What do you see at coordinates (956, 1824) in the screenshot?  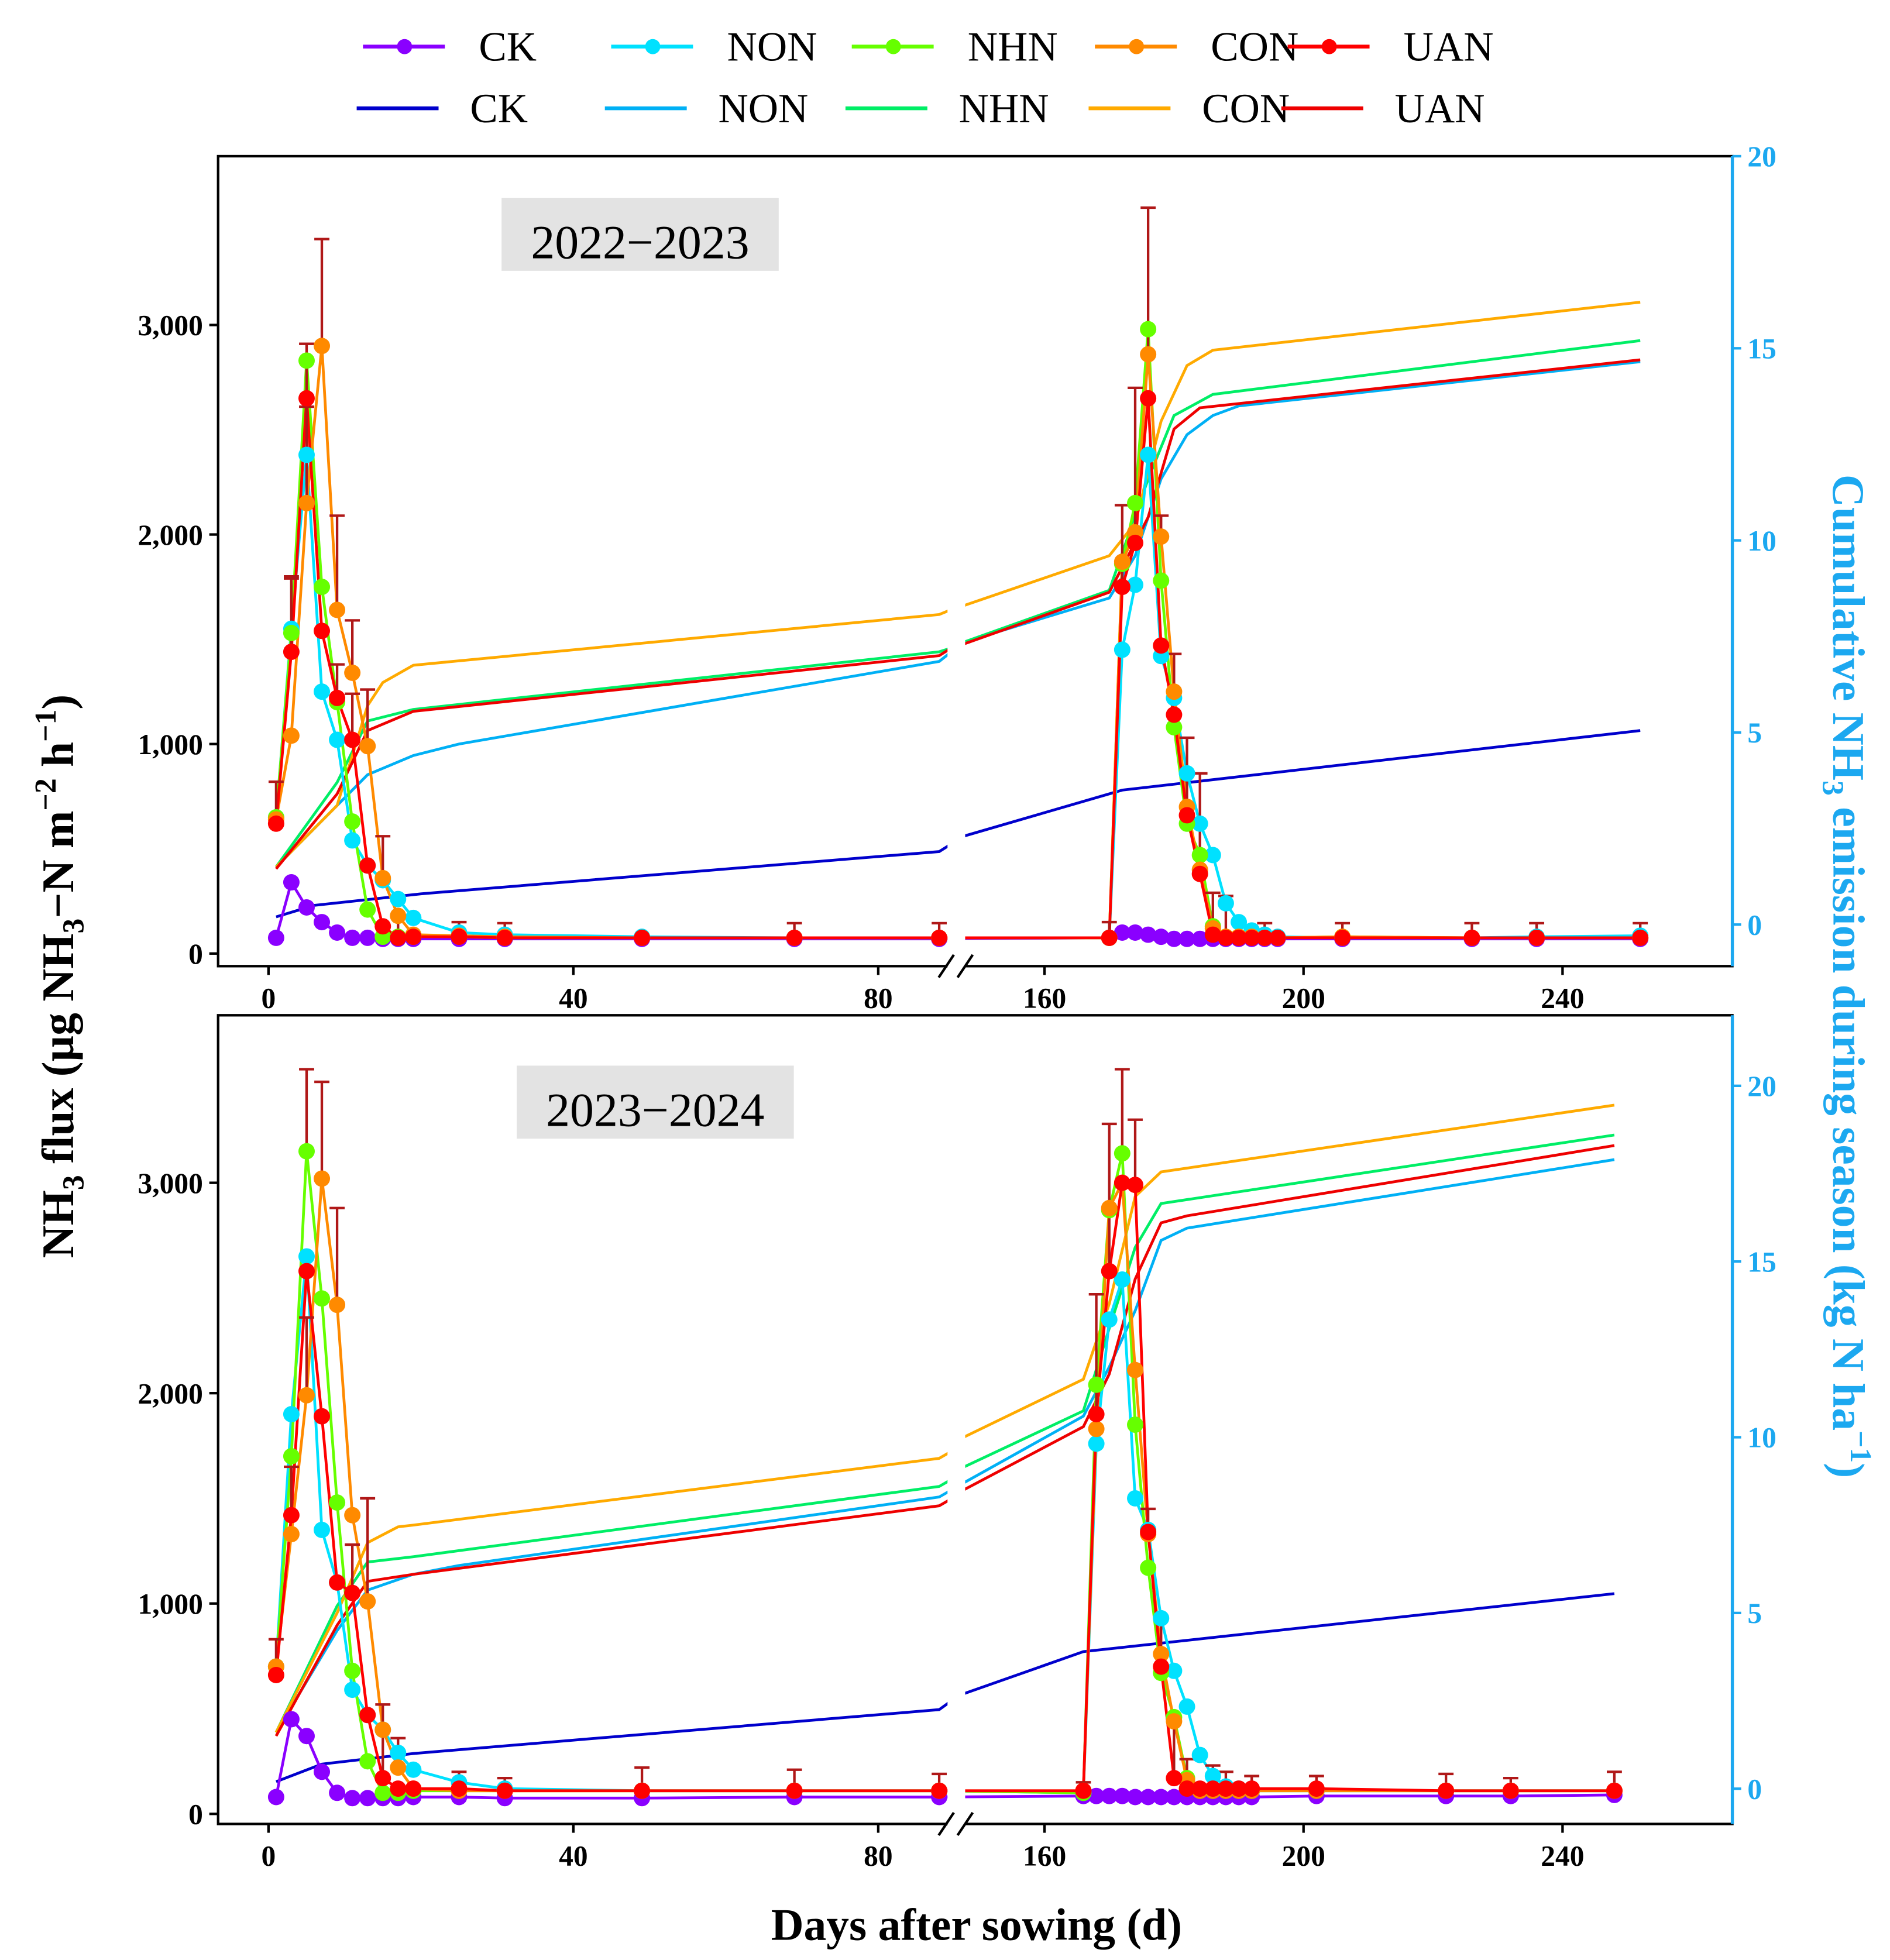 I see `axis-break-cut` at bounding box center [956, 1824].